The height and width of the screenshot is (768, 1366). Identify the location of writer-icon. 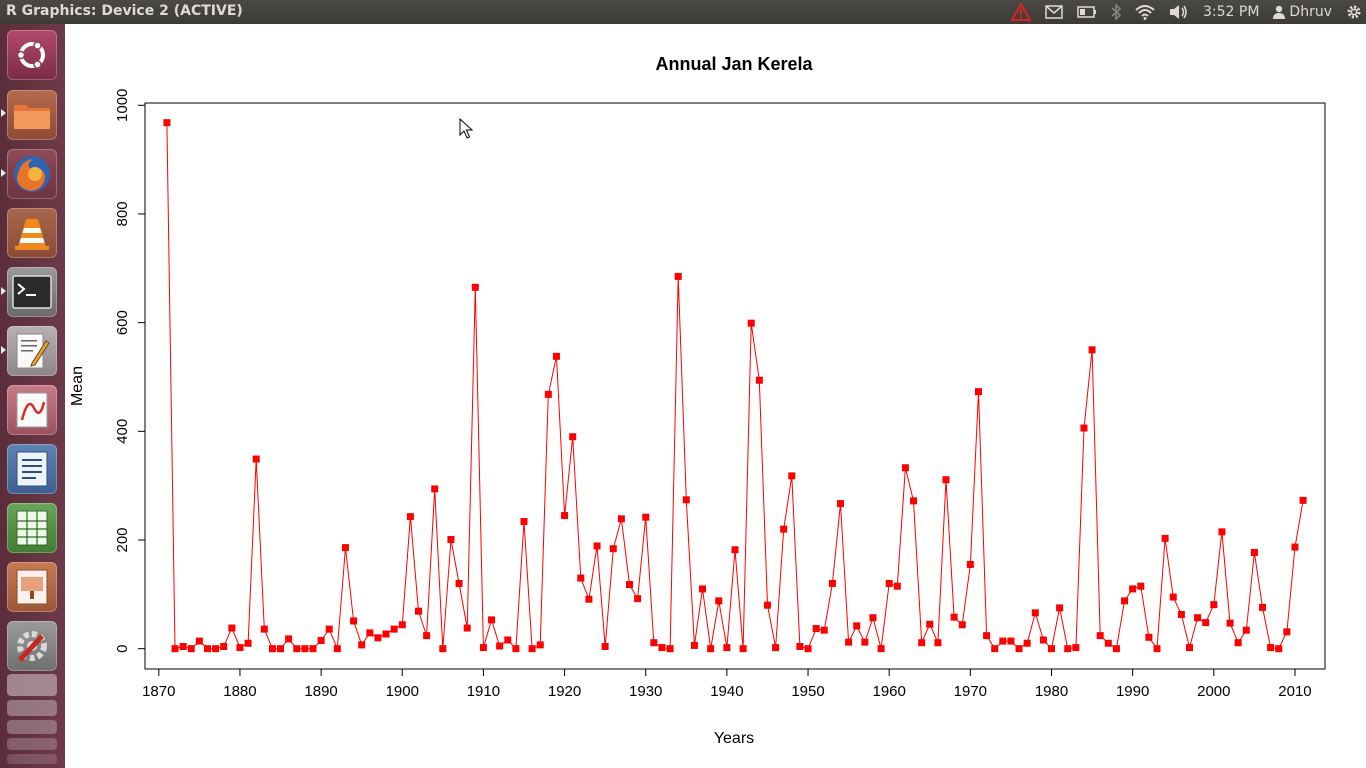
(32, 469).